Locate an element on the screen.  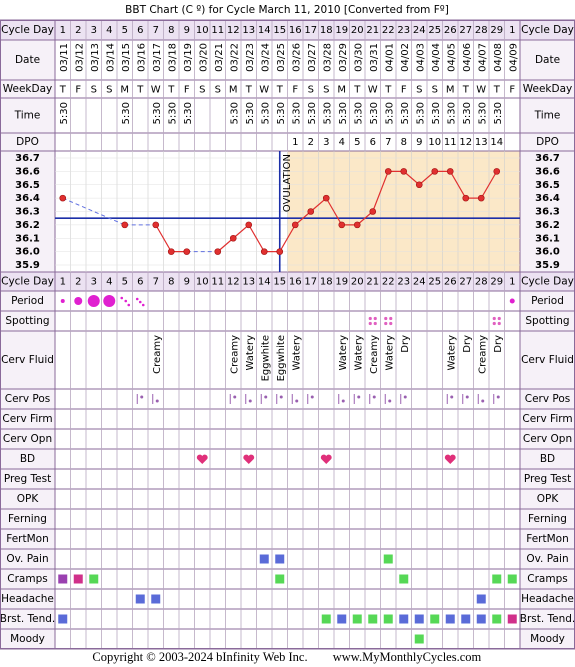
row-label: Cerv Pos is located at coordinates (548, 399).